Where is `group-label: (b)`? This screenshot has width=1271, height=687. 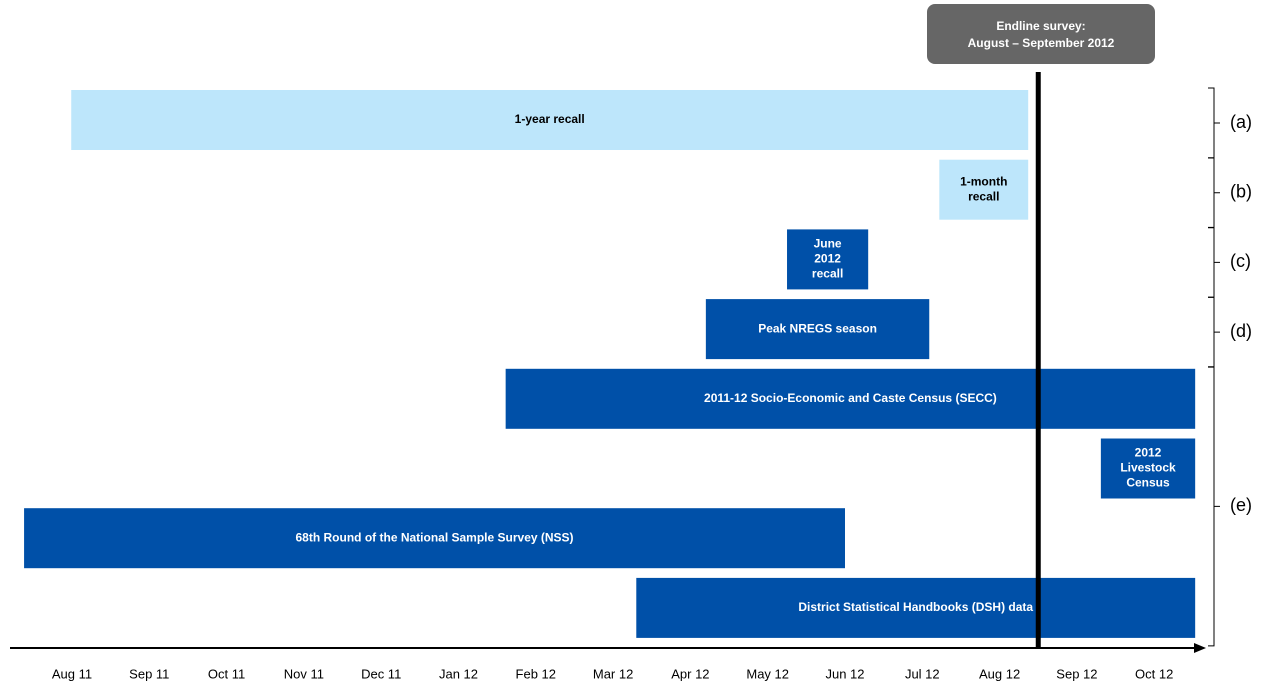 group-label: (b) is located at coordinates (1241, 191).